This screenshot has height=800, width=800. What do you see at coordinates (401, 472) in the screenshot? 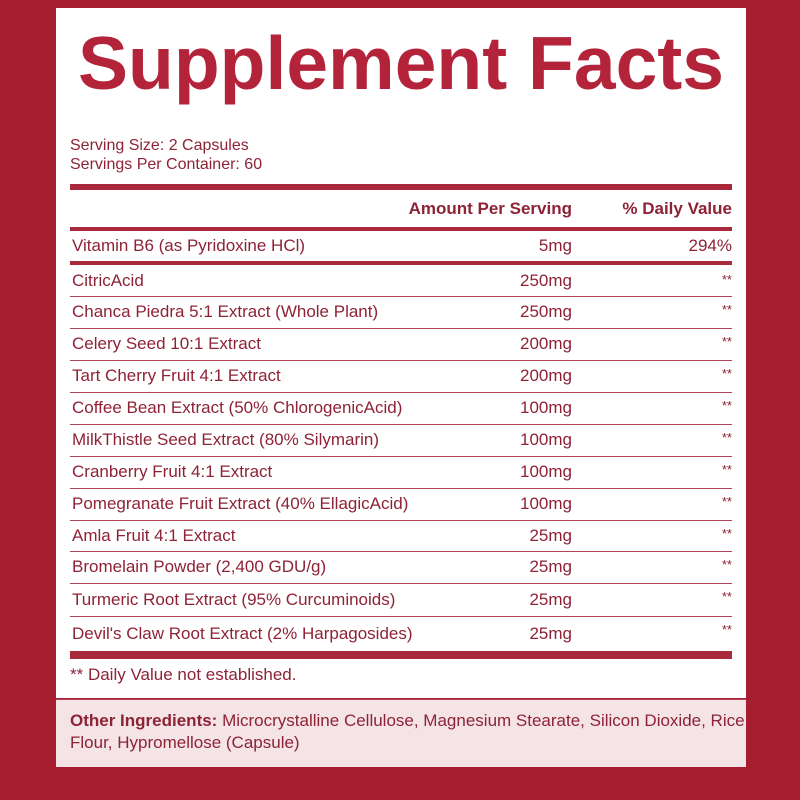
I see `table-row: Cranberry Fruit 4:1 Extract 100mg **` at bounding box center [401, 472].